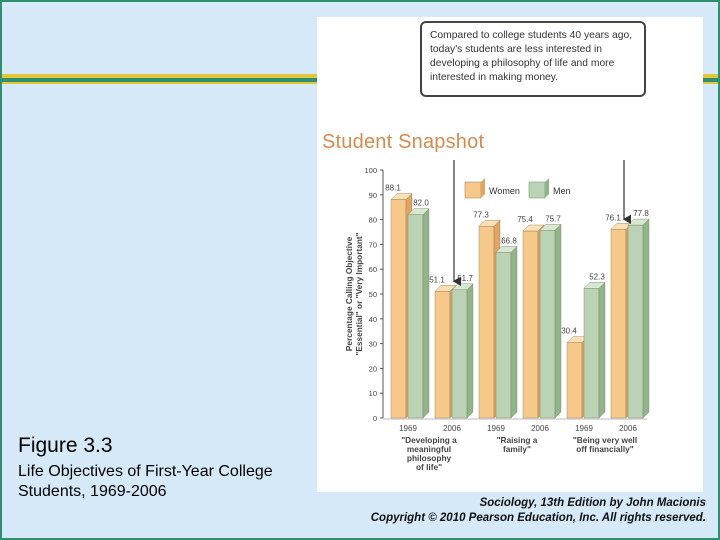  Describe the element at coordinates (373, 319) in the screenshot. I see `y-tick-label: 40` at that location.